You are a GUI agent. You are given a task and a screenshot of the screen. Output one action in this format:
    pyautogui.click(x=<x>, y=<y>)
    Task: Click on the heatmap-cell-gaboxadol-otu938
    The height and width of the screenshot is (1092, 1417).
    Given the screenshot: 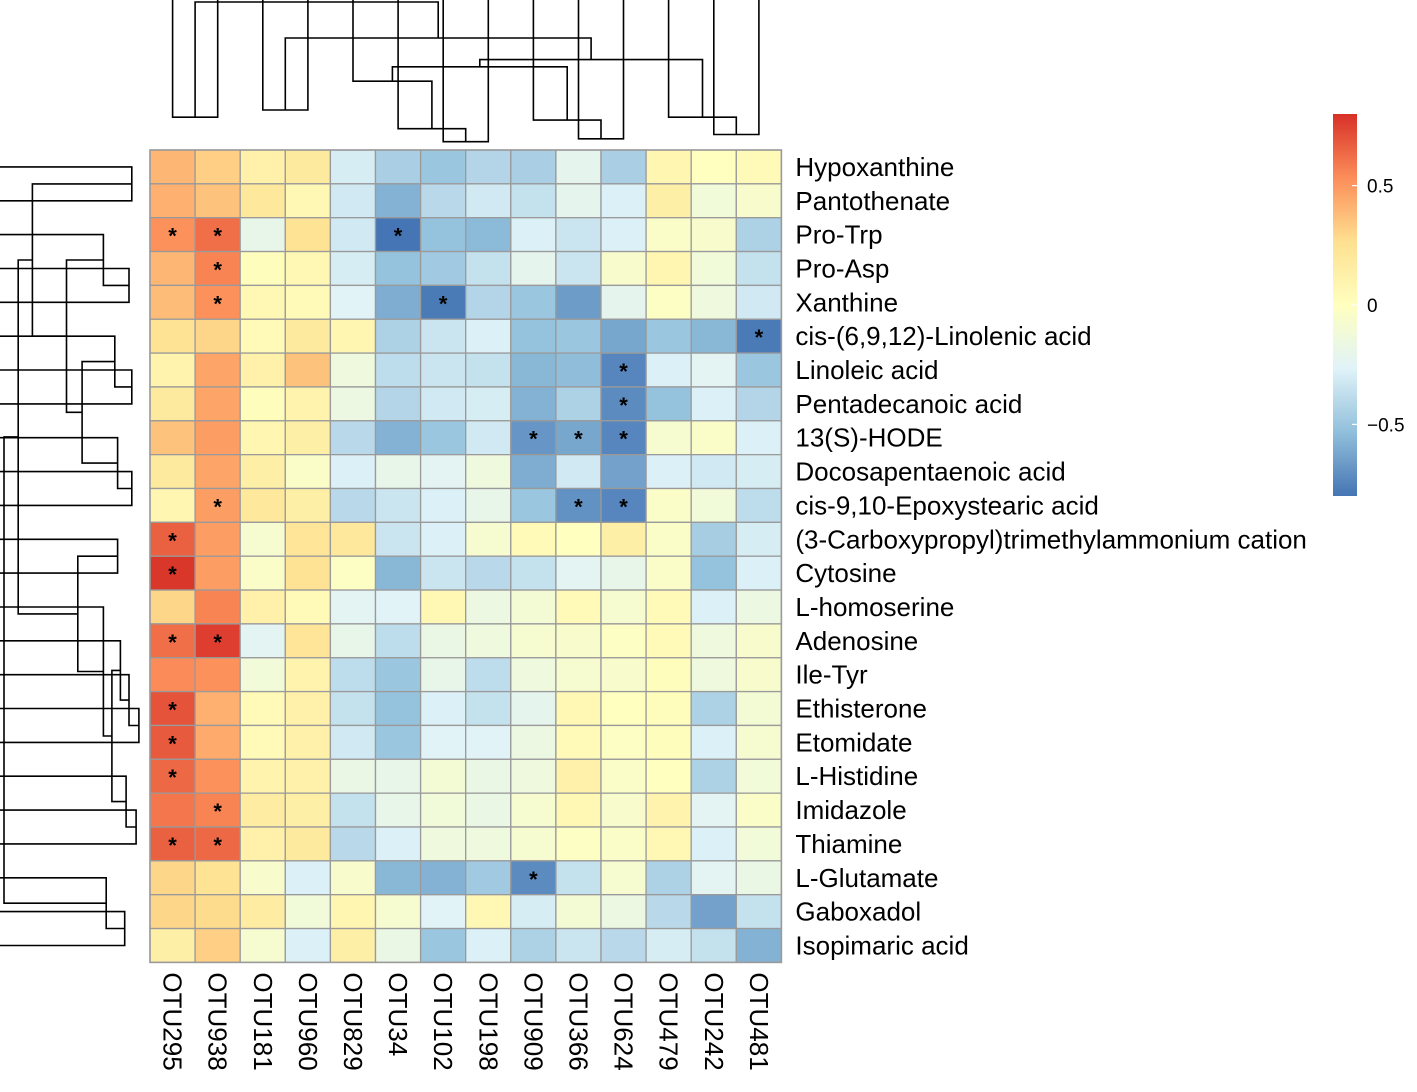 What is the action you would take?
    pyautogui.click(x=217, y=912)
    